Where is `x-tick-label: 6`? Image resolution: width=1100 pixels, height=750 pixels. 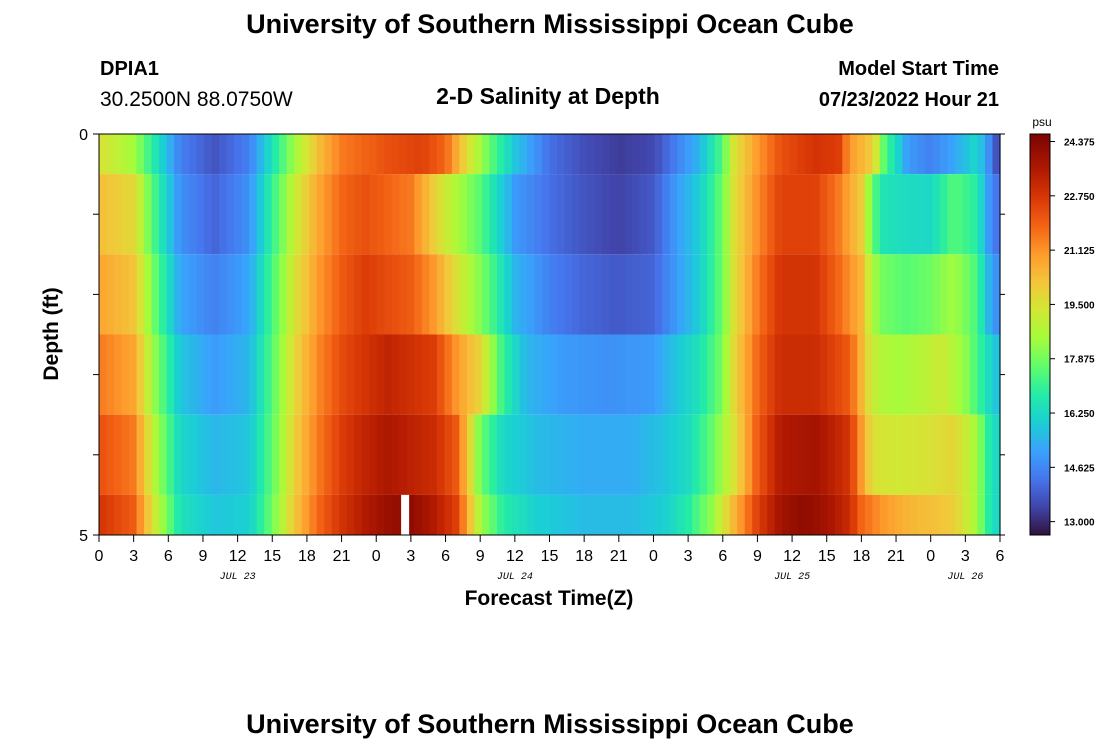
x-tick-label: 6 is located at coordinates (1000, 556).